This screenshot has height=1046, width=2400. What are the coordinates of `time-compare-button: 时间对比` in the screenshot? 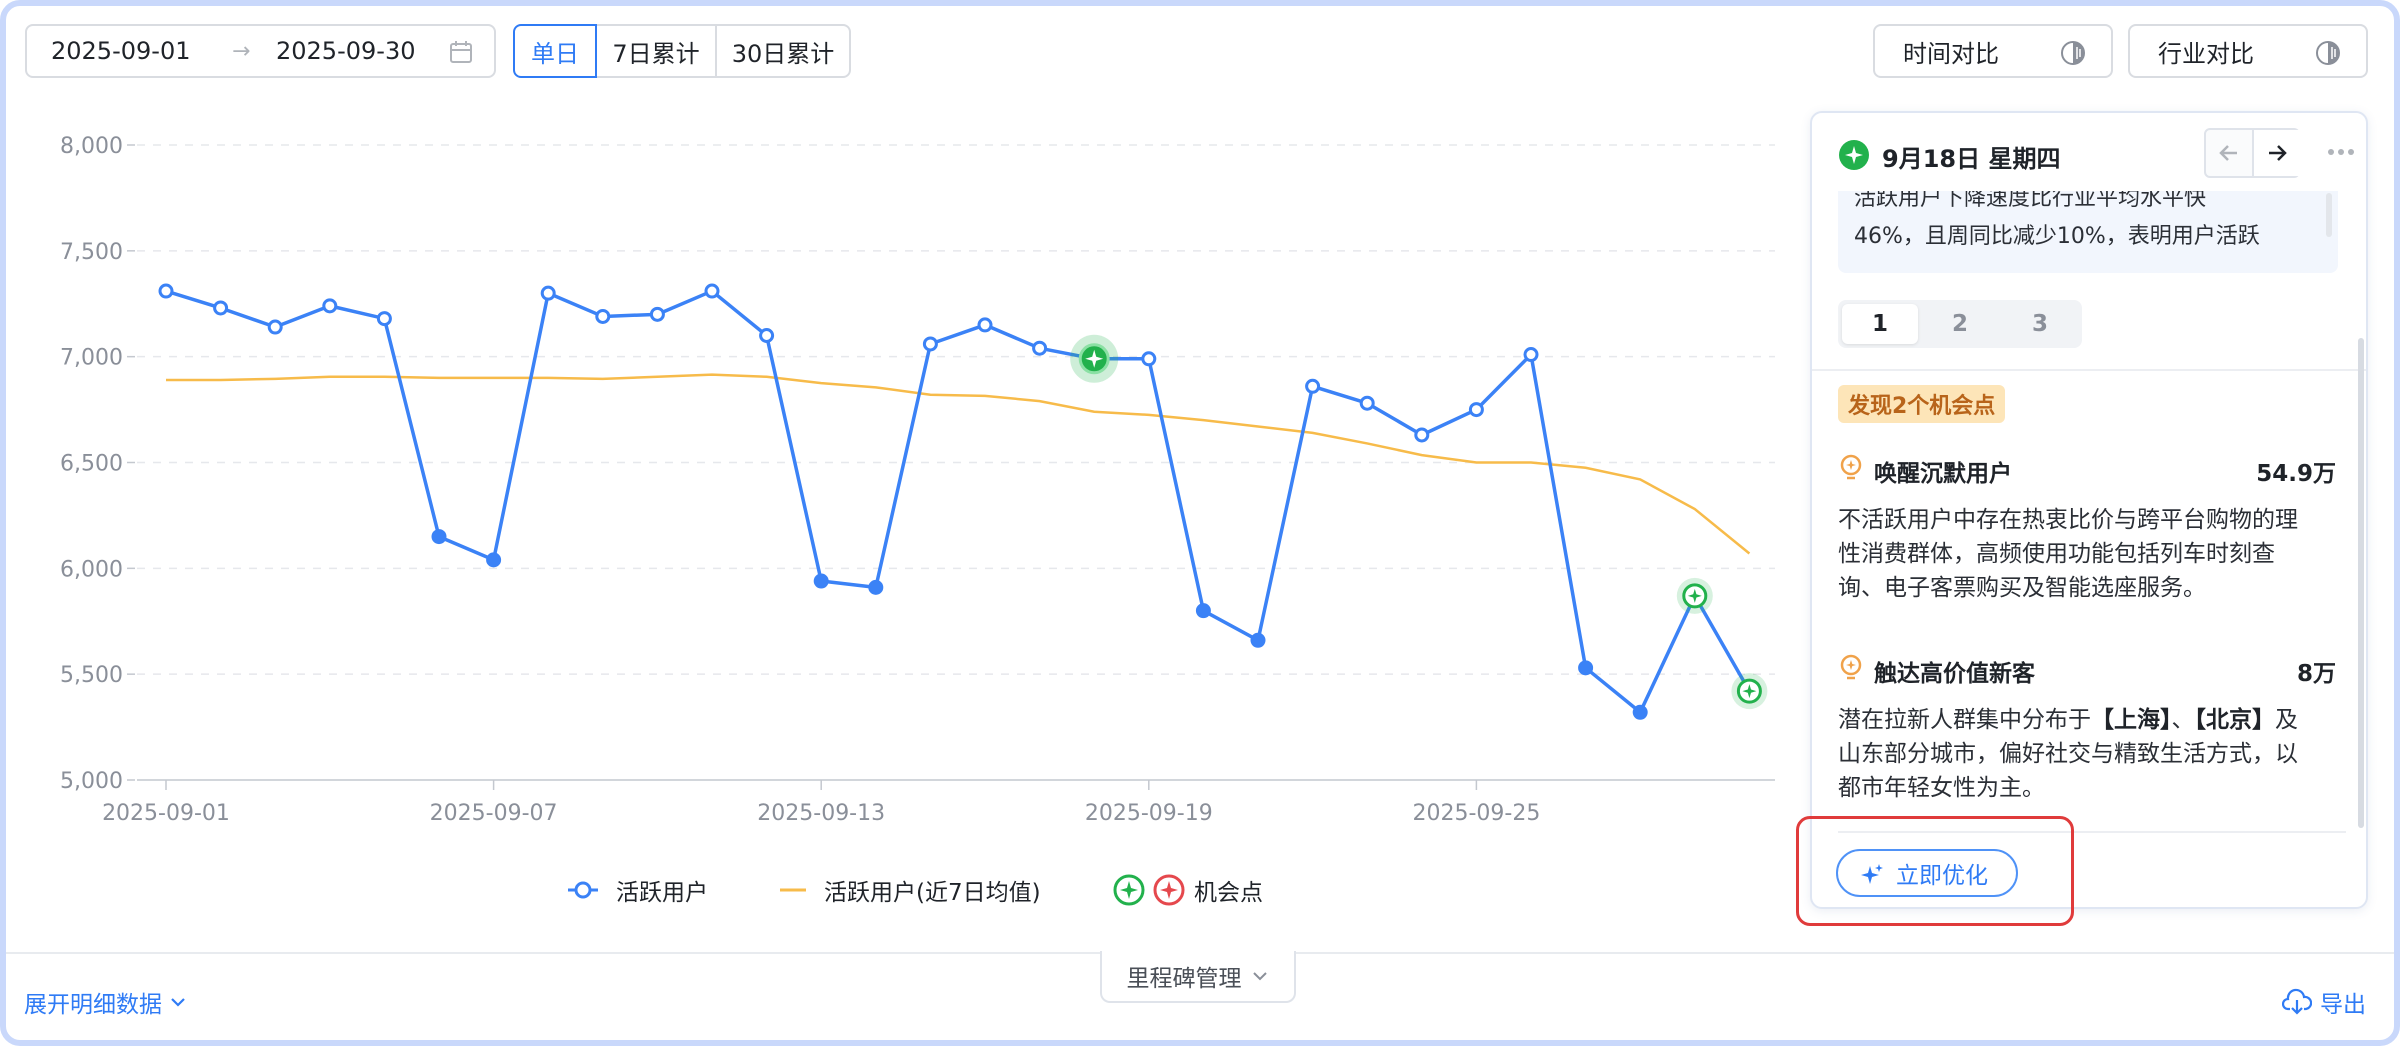 It's located at (1993, 51).